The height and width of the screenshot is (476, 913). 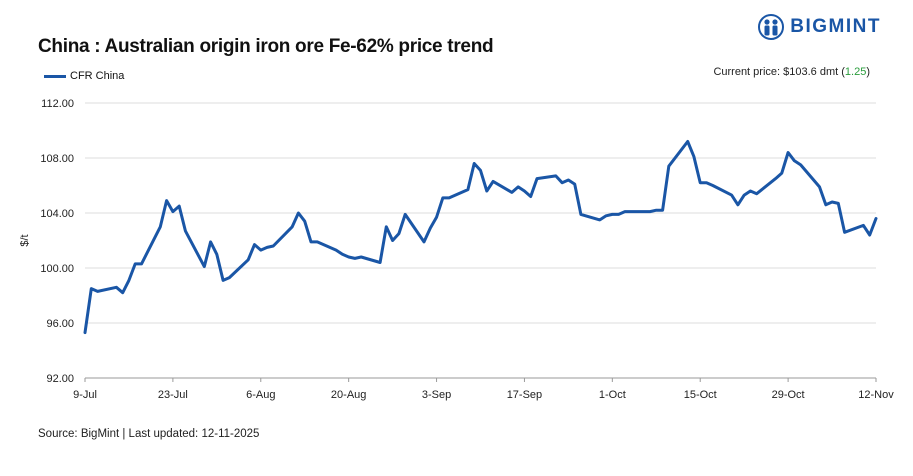 What do you see at coordinates (57, 241) in the screenshot?
I see `y-axis-ticks: 92.00 96.00 100.00 104.00 108.00 112.00` at bounding box center [57, 241].